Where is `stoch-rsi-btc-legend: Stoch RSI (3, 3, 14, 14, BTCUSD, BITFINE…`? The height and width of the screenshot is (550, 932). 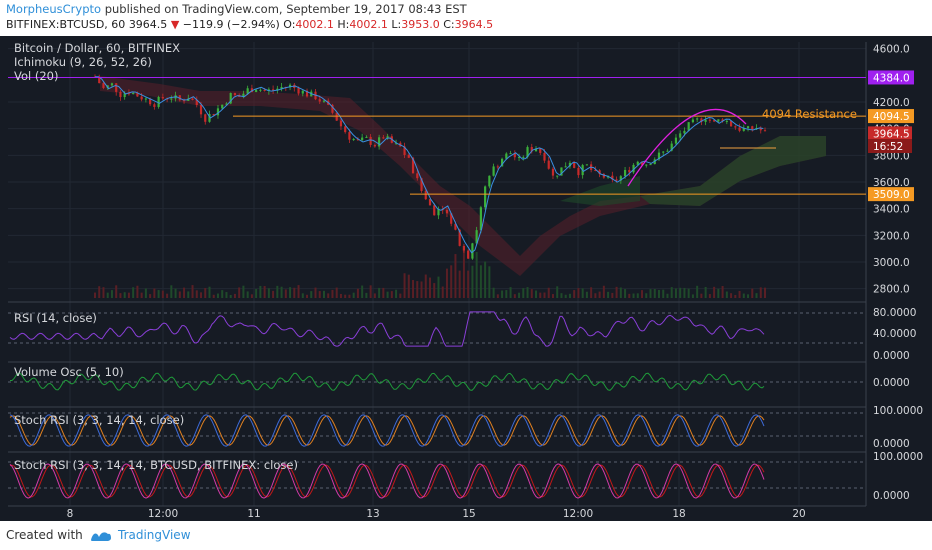
stoch-rsi-btc-legend: Stoch RSI (3, 3, 14, 14, BTCUSD, BITFINE… is located at coordinates (156, 465).